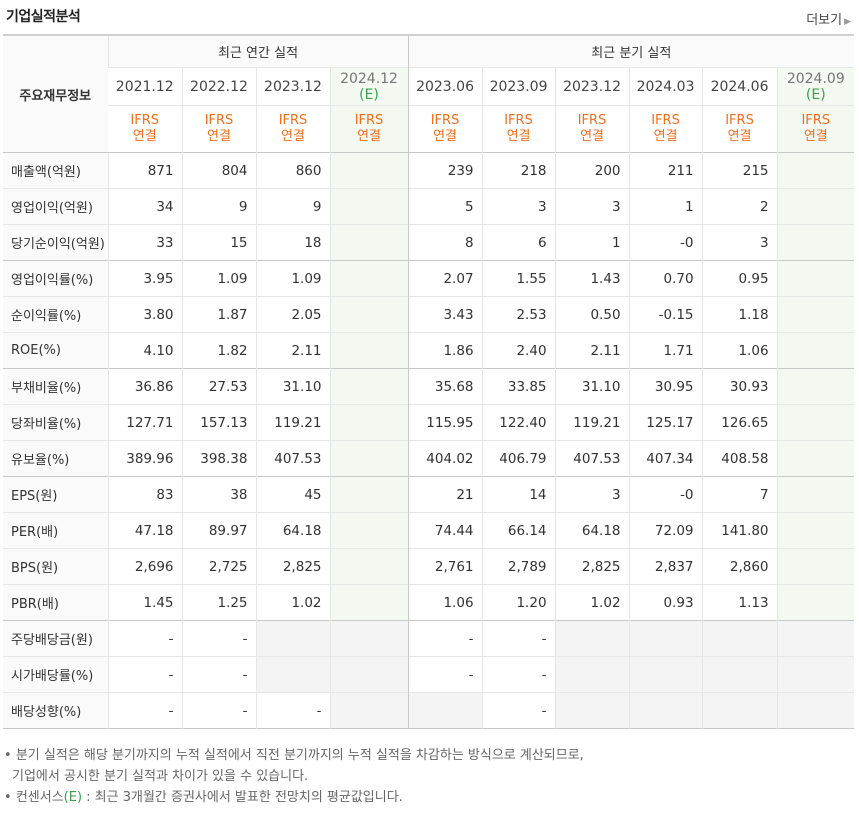 The image size is (859, 813). Describe the element at coordinates (445, 86) in the screenshot. I see `period-header: 2023.06` at that location.